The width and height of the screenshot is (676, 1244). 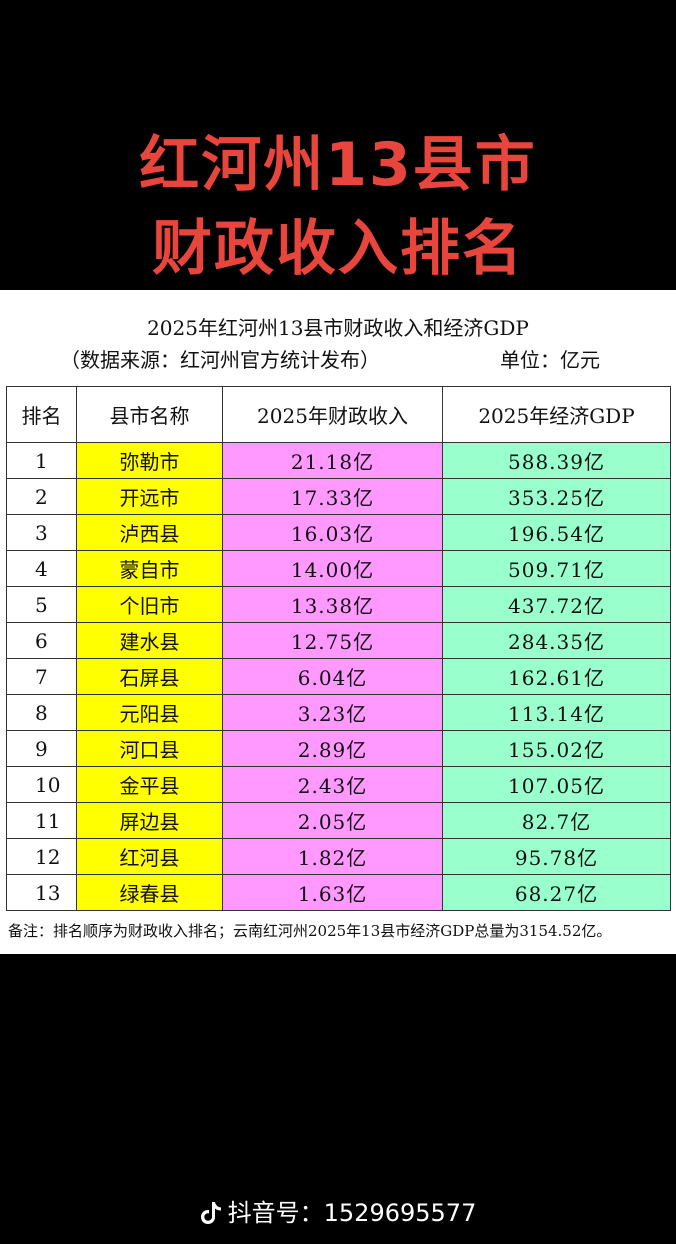 What do you see at coordinates (338, 249) in the screenshot?
I see `headline-line-2: 财政收入排名` at bounding box center [338, 249].